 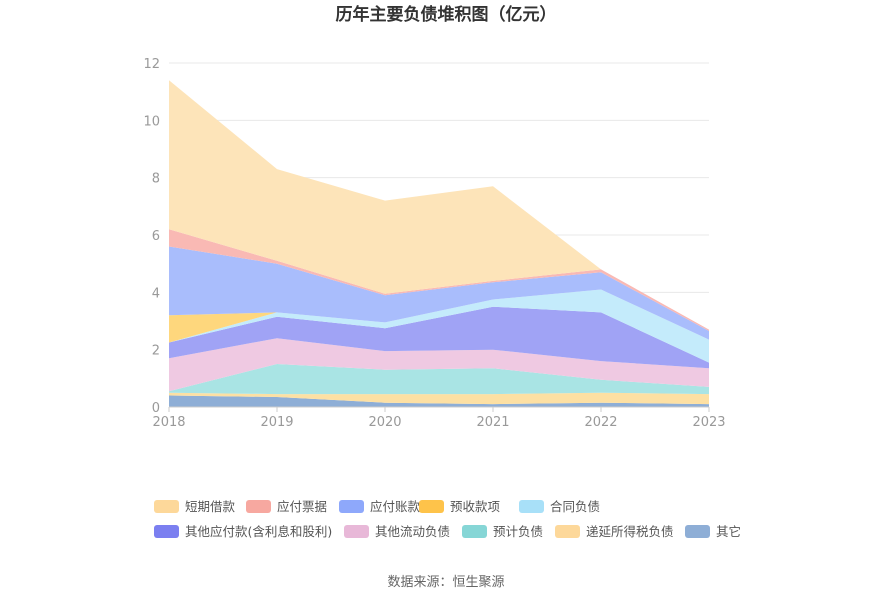 What do you see at coordinates (384, 422) in the screenshot?
I see `x-tick-label: 2020` at bounding box center [384, 422].